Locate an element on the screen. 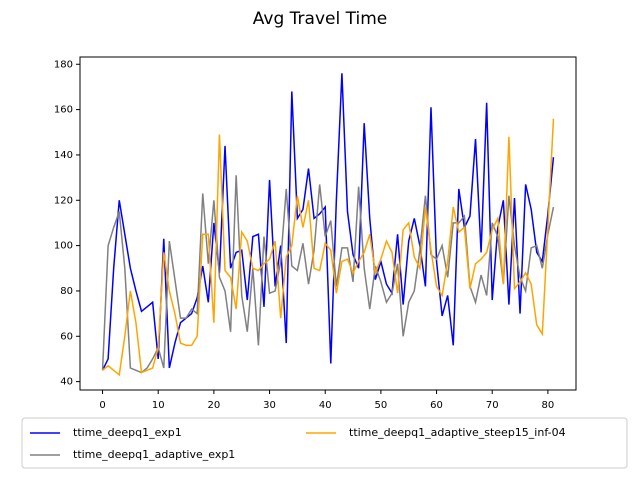 The image size is (640, 484). y-tick-label: 160 is located at coordinates (63, 110).